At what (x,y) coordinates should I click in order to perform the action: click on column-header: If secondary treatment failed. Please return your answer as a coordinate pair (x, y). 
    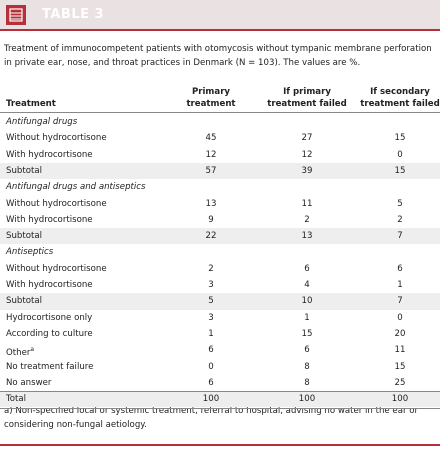
    Looking at the image, I should click on (400, 98).